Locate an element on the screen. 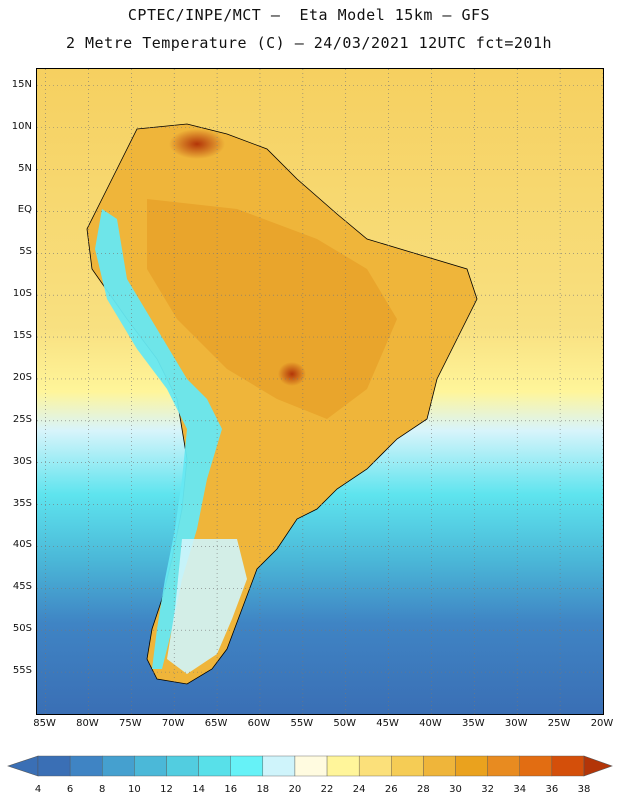  hot-spot-venezuela is located at coordinates (197, 144).